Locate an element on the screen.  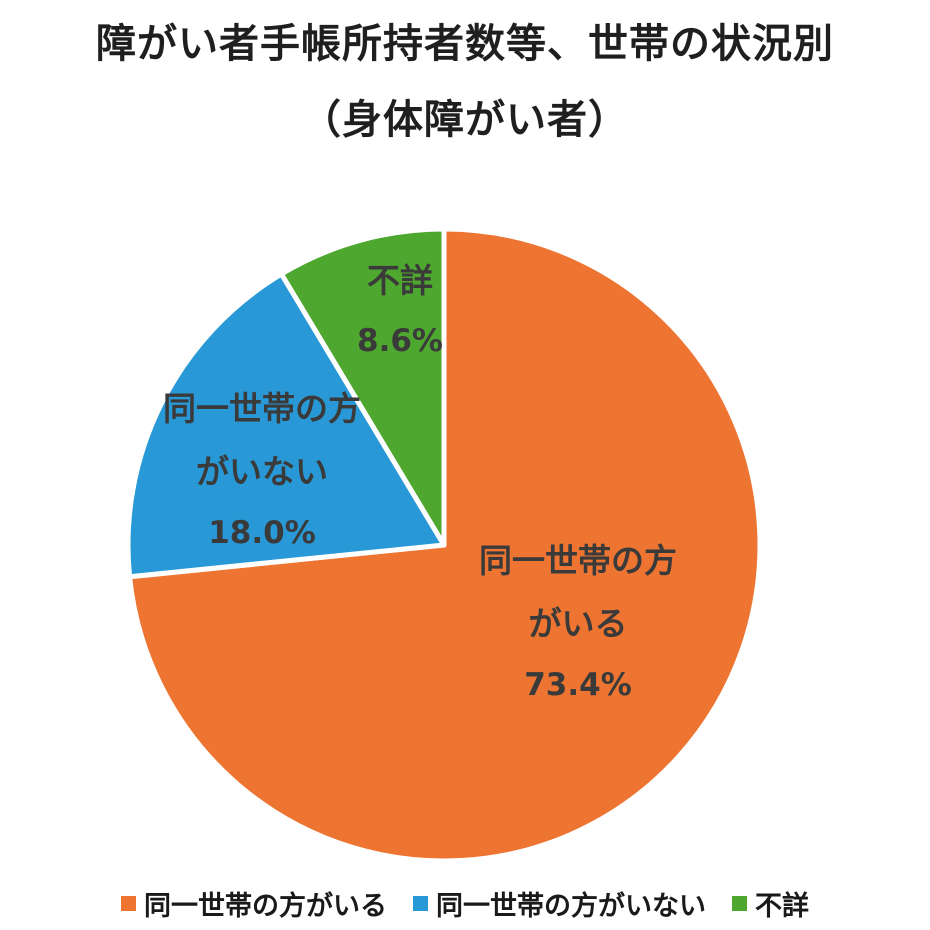
chart-title-line2: （身体障がい者） is located at coordinates (465, 120).